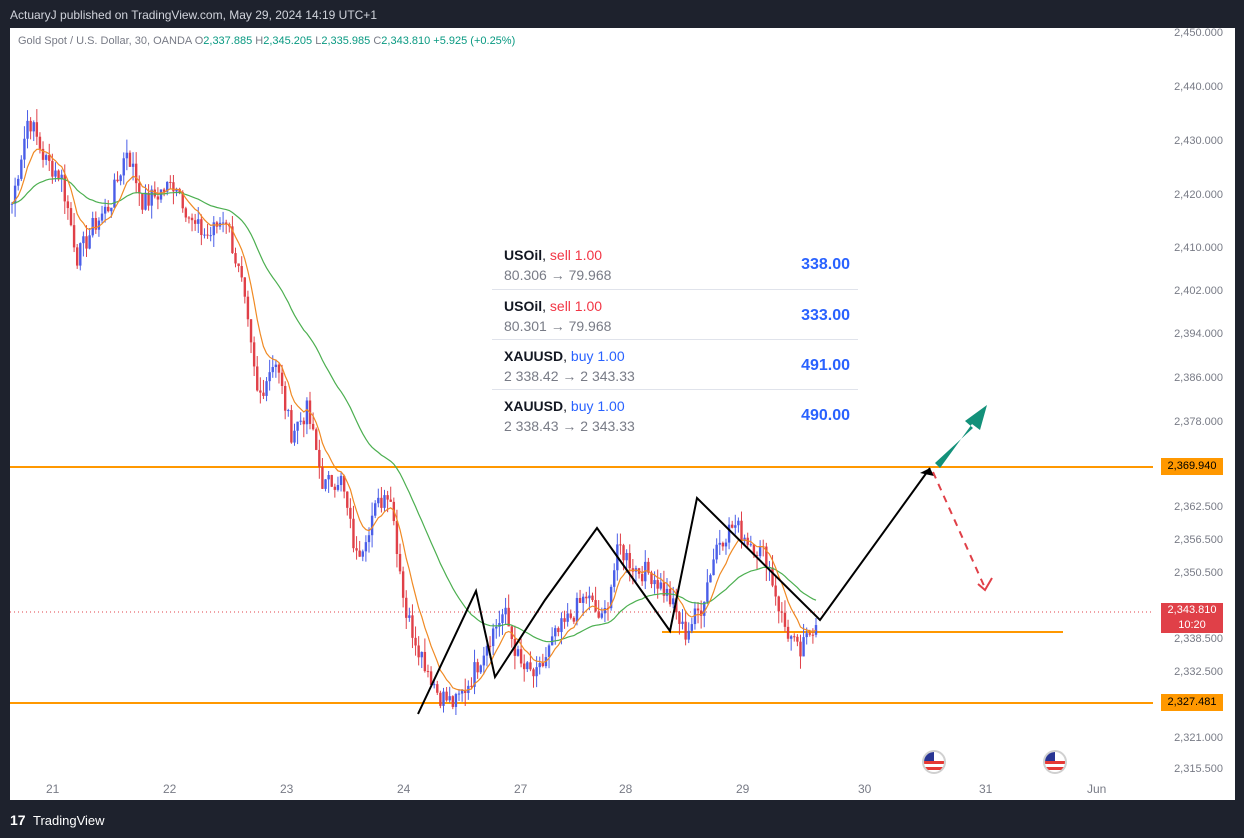  I want to click on close-value: 2,343.810, so click(406, 41).